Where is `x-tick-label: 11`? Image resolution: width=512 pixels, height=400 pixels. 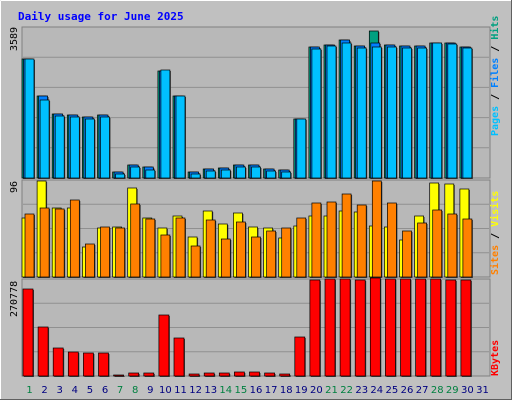
x-tick-label: 11 is located at coordinates (180, 390).